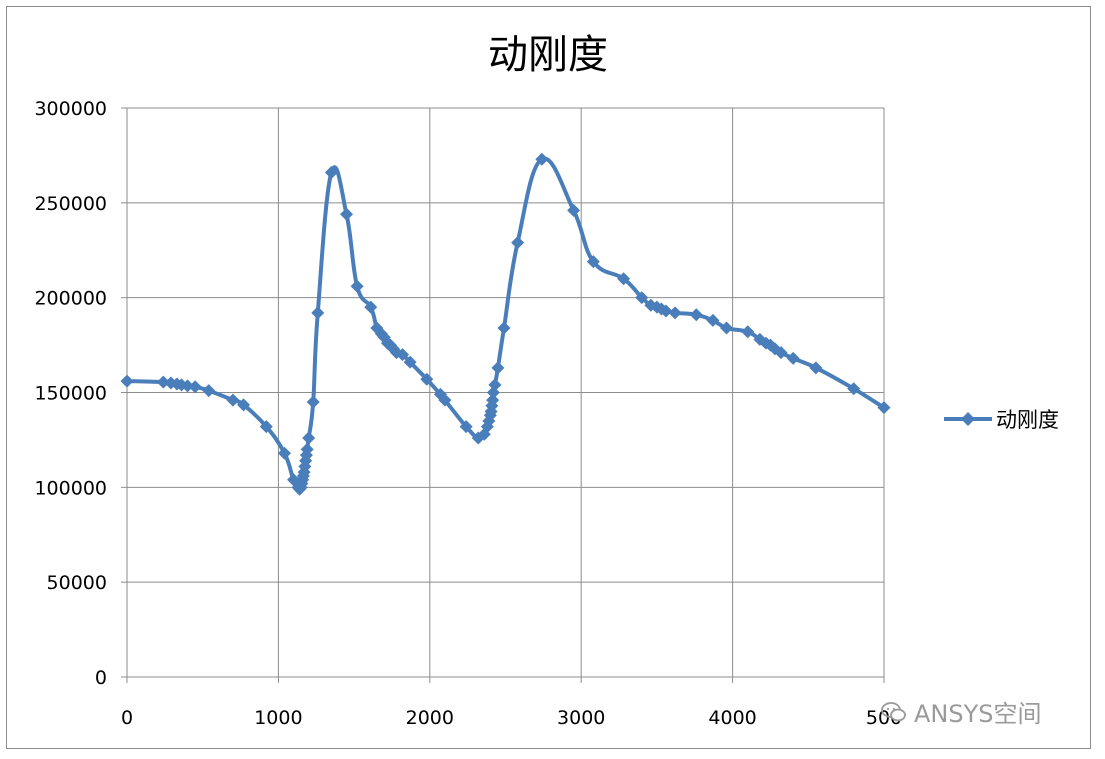 The height and width of the screenshot is (759, 1105). I want to click on y-tick-label: 300000, so click(70, 109).